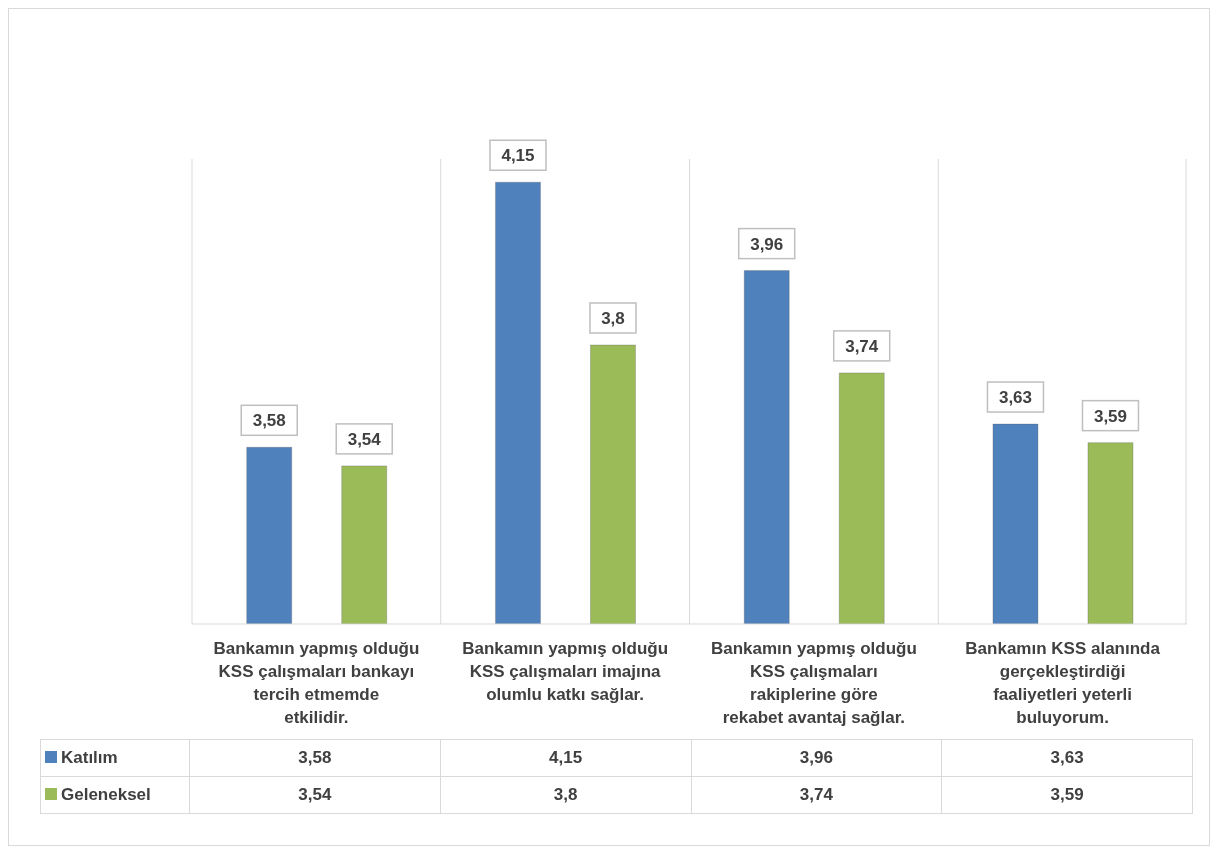 This screenshot has height=848, width=1217. I want to click on data-label: 3,59, so click(1067, 795).